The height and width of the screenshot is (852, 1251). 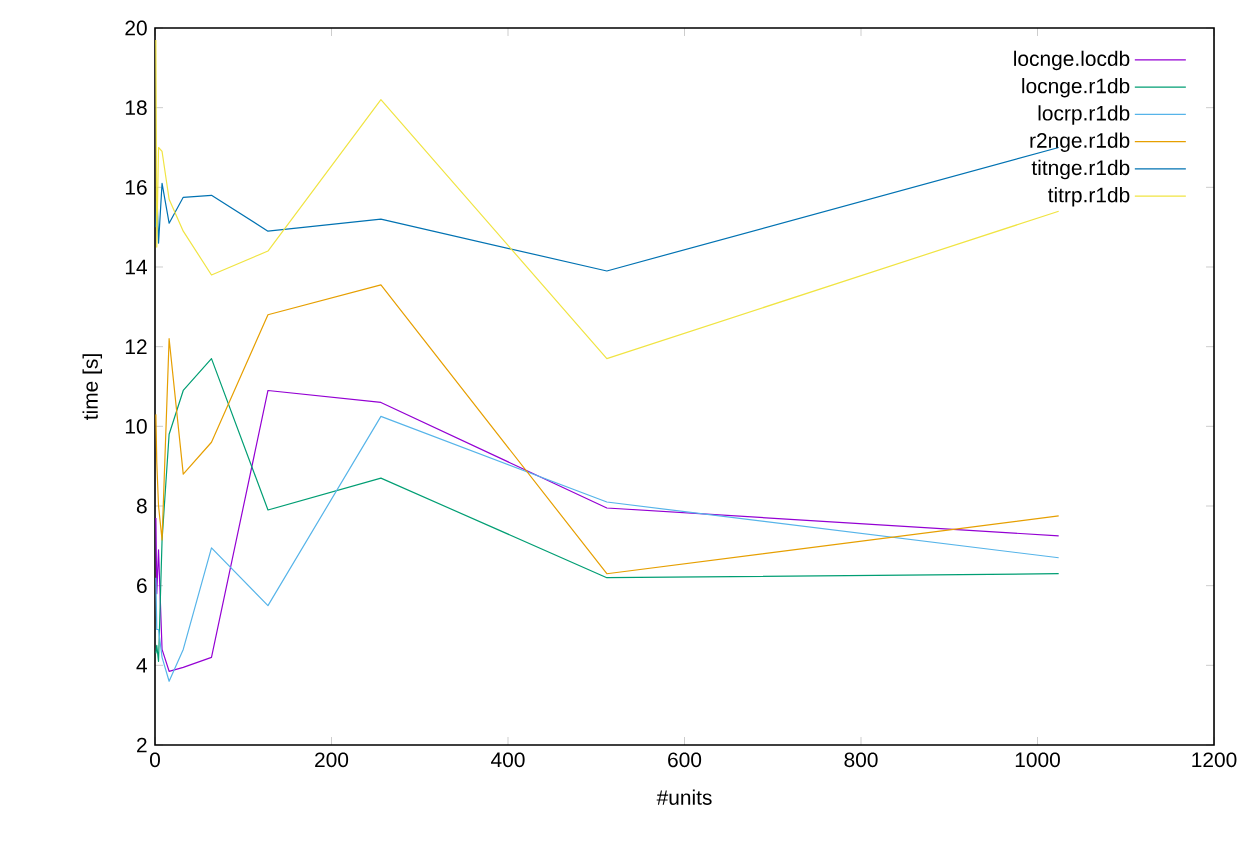 I want to click on y-tick-label: 20, so click(x=136, y=28).